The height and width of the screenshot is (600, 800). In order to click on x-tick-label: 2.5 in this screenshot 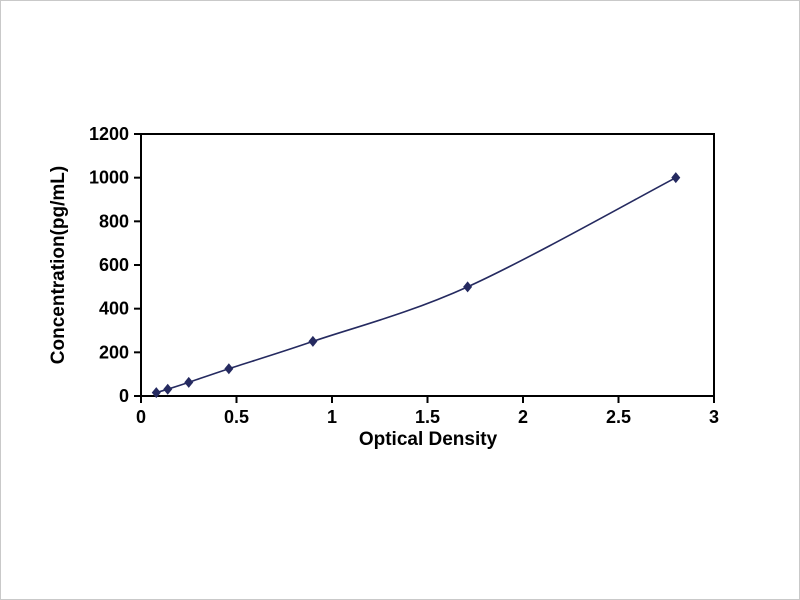, I will do `click(618, 417)`.